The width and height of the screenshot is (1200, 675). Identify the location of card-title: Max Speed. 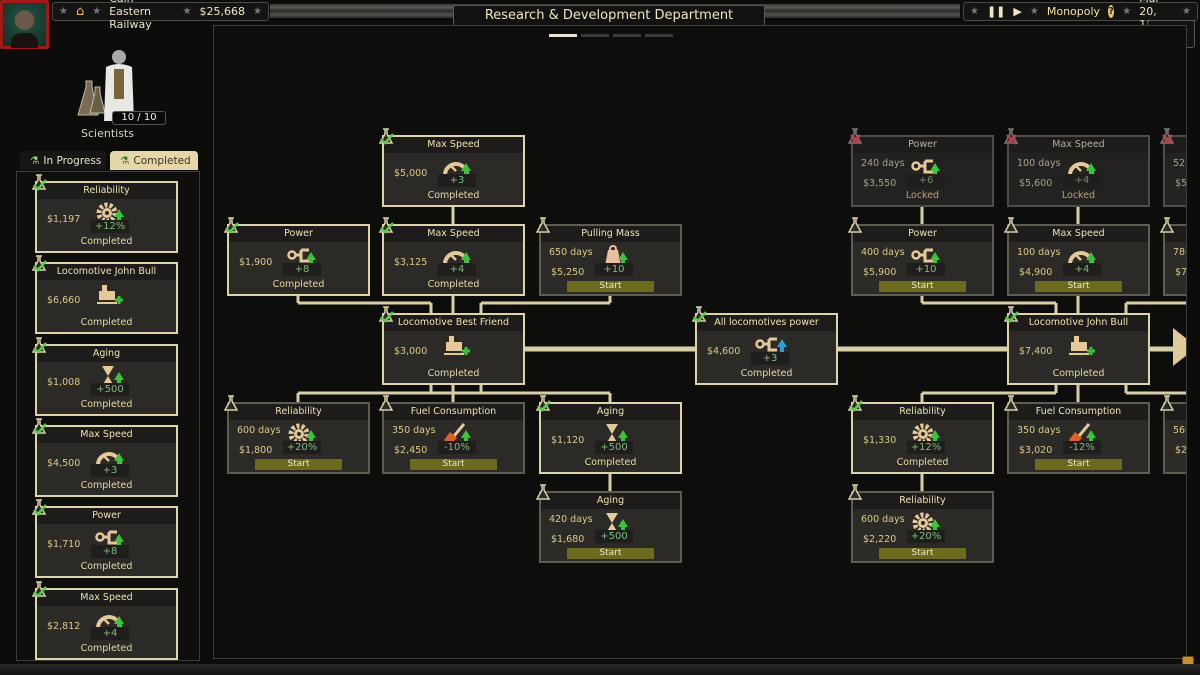
(453, 234).